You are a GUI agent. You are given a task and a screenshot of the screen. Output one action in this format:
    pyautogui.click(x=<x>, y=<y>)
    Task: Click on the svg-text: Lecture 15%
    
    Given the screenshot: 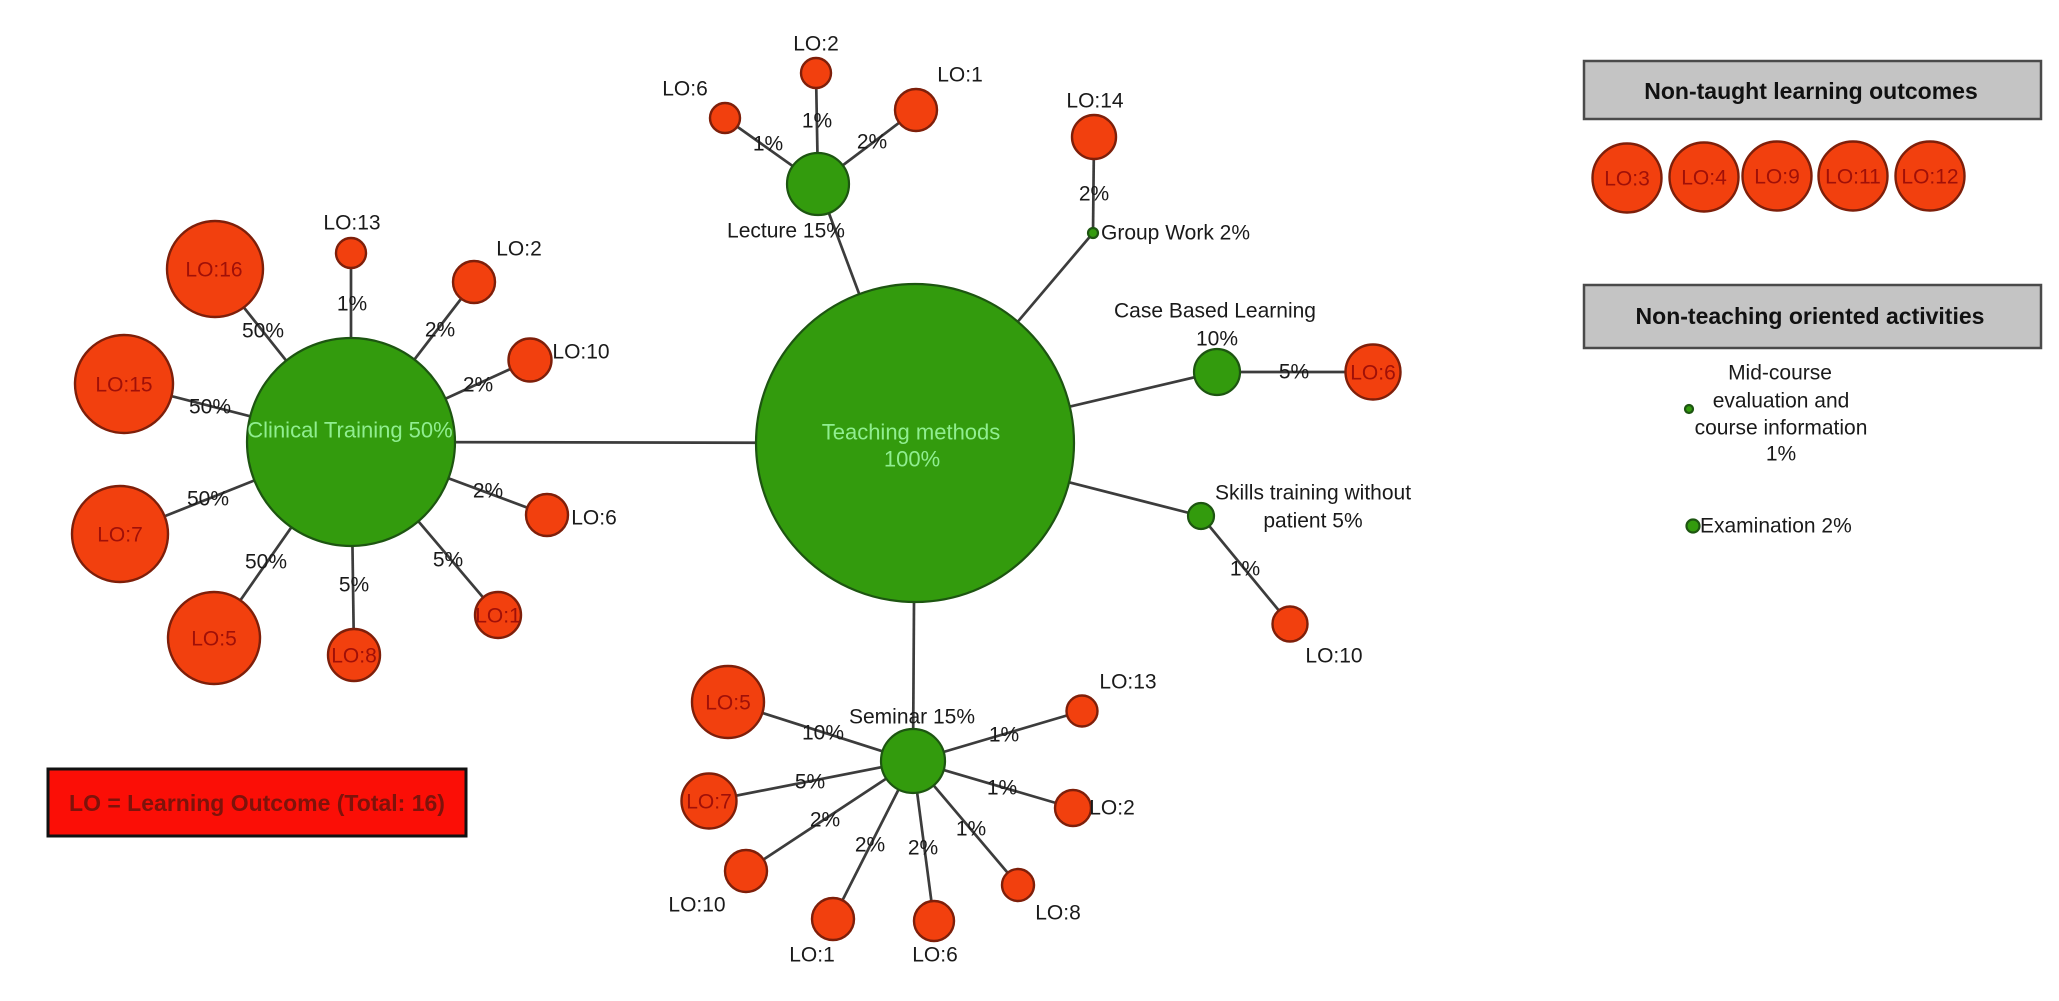 What is the action you would take?
    pyautogui.click(x=786, y=231)
    